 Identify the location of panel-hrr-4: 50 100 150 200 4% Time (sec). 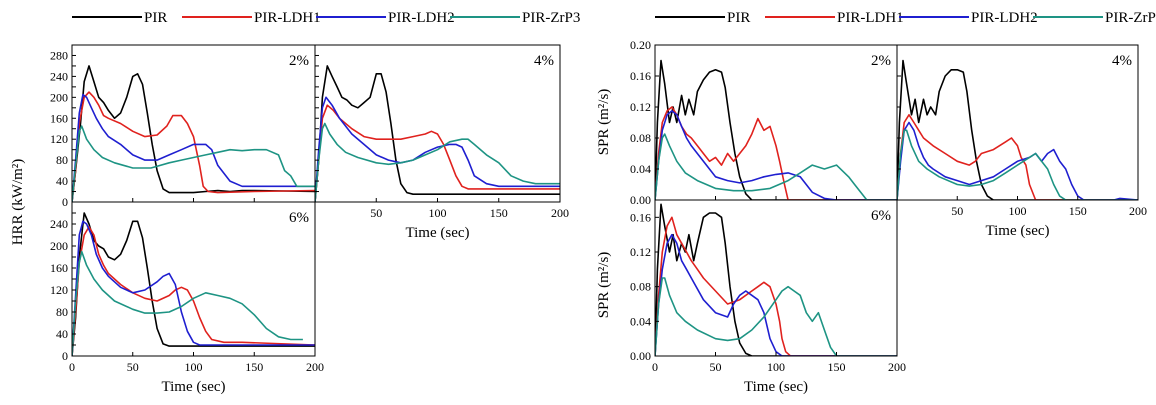
(441, 142).